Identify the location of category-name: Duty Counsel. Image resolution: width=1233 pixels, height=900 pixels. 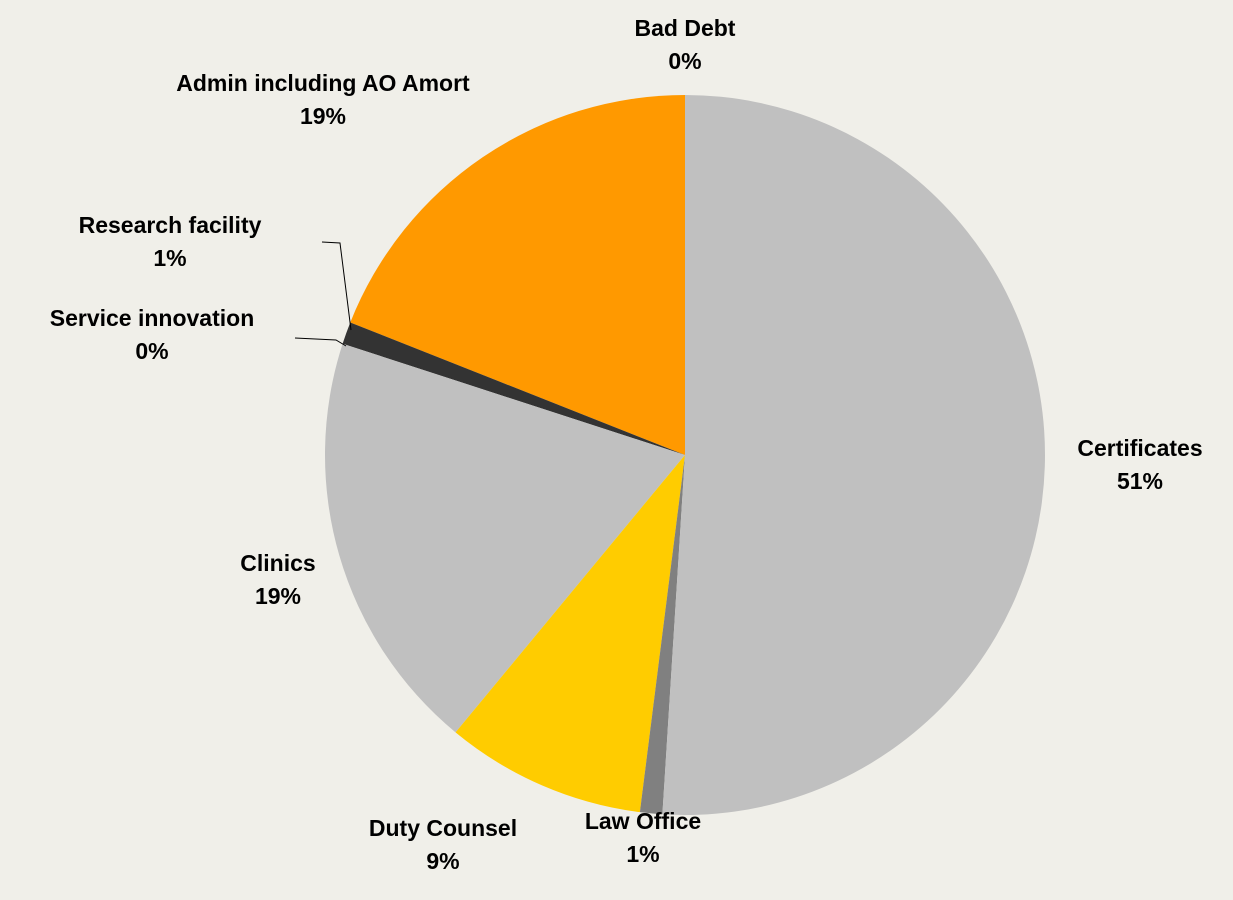
(443, 828).